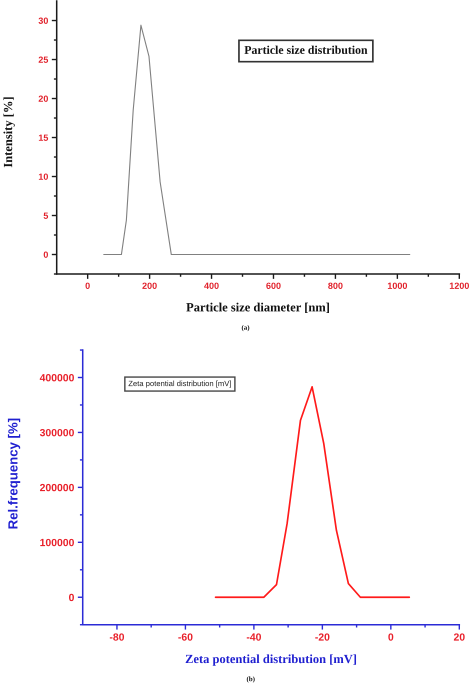 The height and width of the screenshot is (685, 474). Describe the element at coordinates (43, 176) in the screenshot. I see `y-tick-label: 10` at that location.